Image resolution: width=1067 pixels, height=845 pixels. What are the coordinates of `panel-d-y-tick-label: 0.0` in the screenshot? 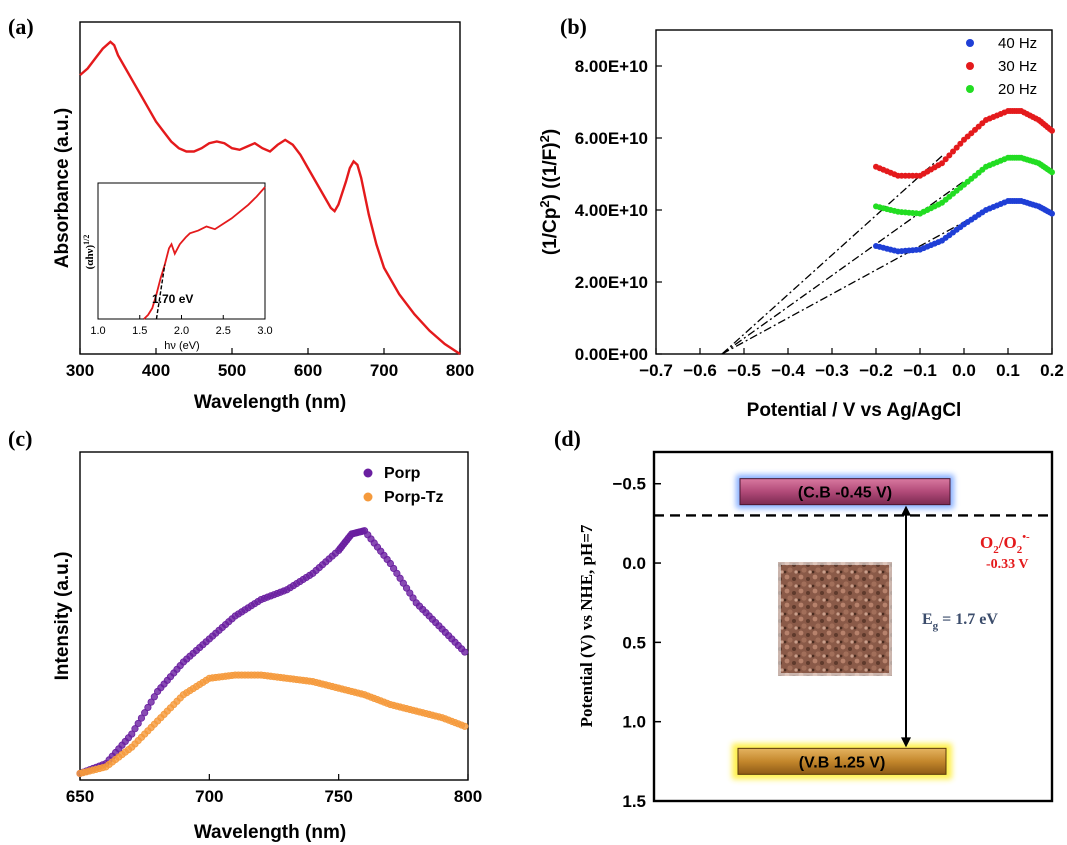 It's located at (634, 563).